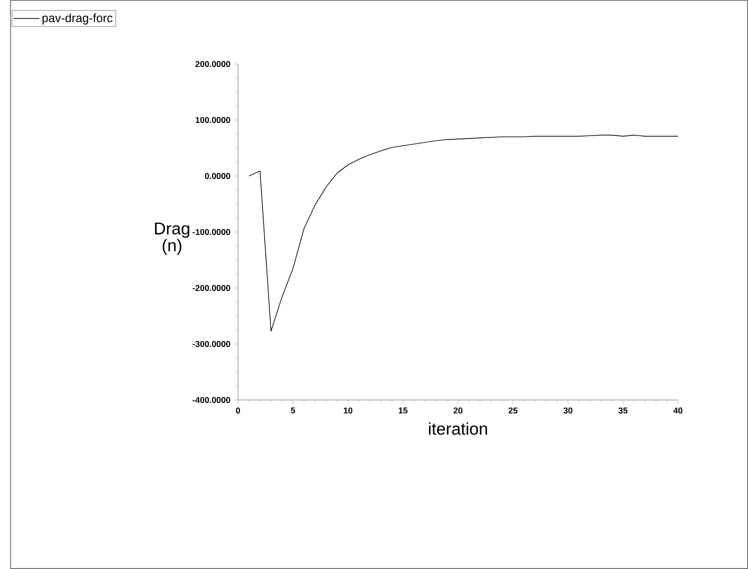 The height and width of the screenshot is (569, 748). Describe the element at coordinates (211, 287) in the screenshot. I see `y-tick-label: -200.0000` at that location.